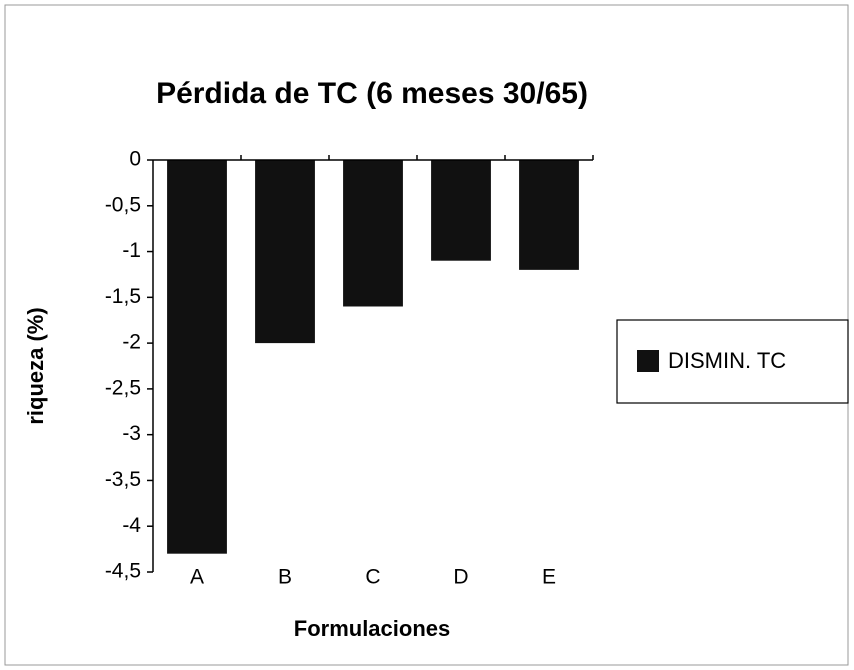  Describe the element at coordinates (549, 577) in the screenshot. I see `x-tick-label: E` at that location.